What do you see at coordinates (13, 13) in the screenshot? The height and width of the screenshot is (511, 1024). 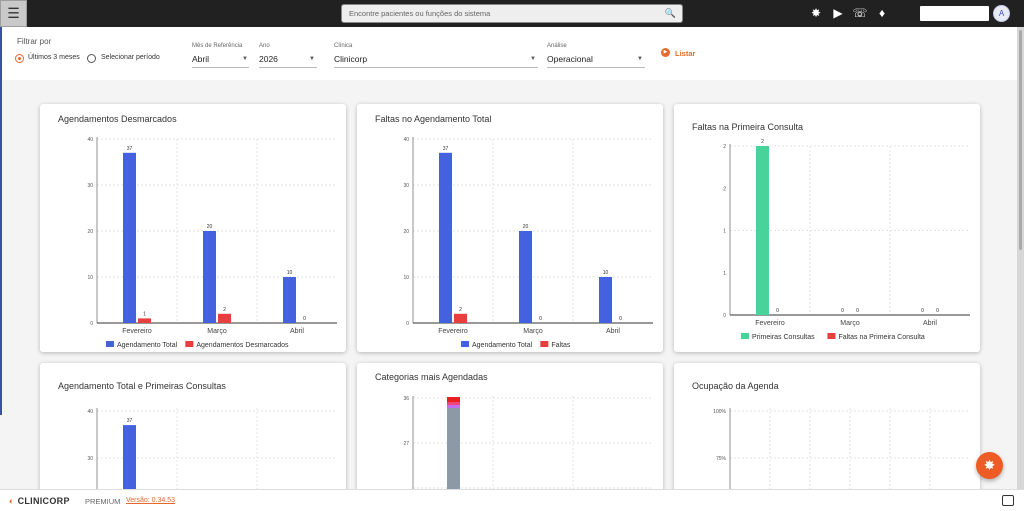 I see `menu-icon: ☰` at bounding box center [13, 13].